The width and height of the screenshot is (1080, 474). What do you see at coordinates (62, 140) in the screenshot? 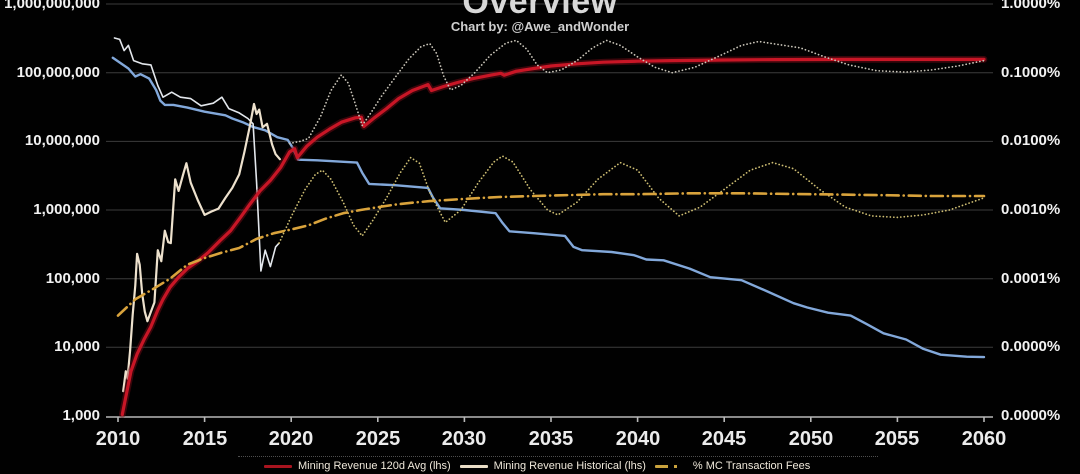
I see `y-axis-label-left: 10,000,000` at bounding box center [62, 140].